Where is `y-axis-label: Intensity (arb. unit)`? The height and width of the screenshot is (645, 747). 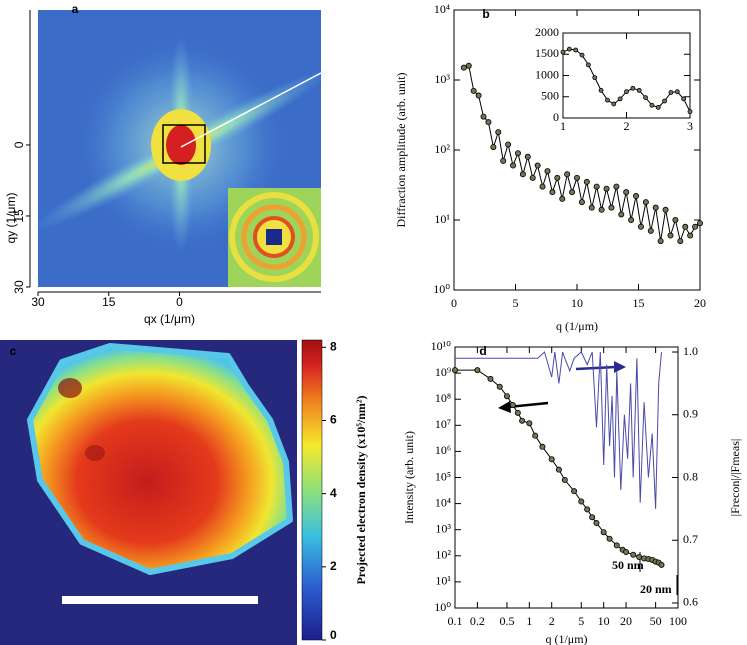 y-axis-label: Intensity (arb. unit) is located at coordinates (409, 477).